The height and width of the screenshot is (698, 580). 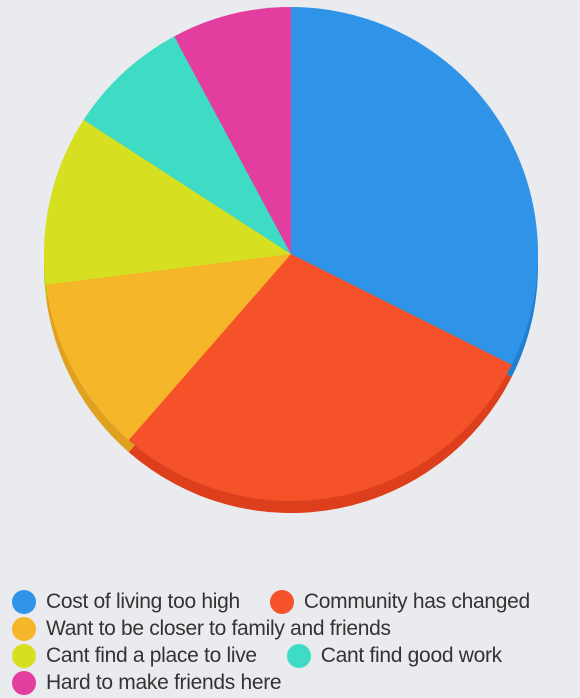 What do you see at coordinates (232, 130) in the screenshot?
I see `pie-slice-hard-to-make-friends-here` at bounding box center [232, 130].